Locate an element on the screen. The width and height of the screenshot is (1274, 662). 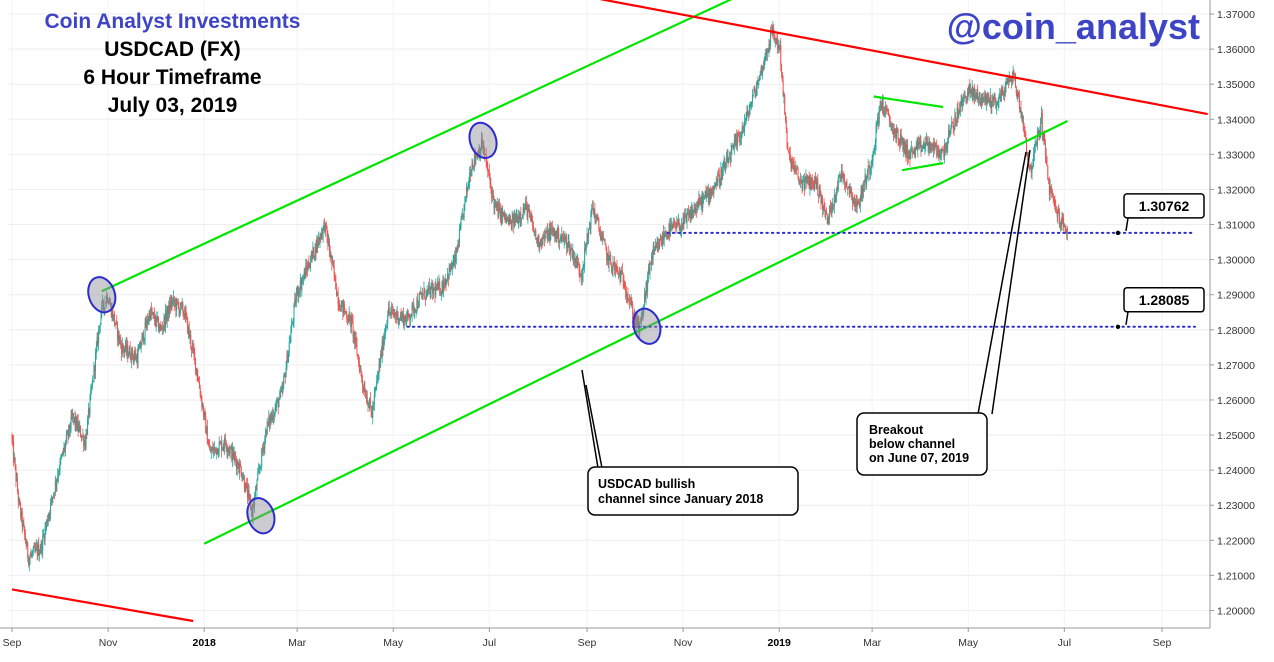
price-tick-label: 1.35000 is located at coordinates (1236, 85).